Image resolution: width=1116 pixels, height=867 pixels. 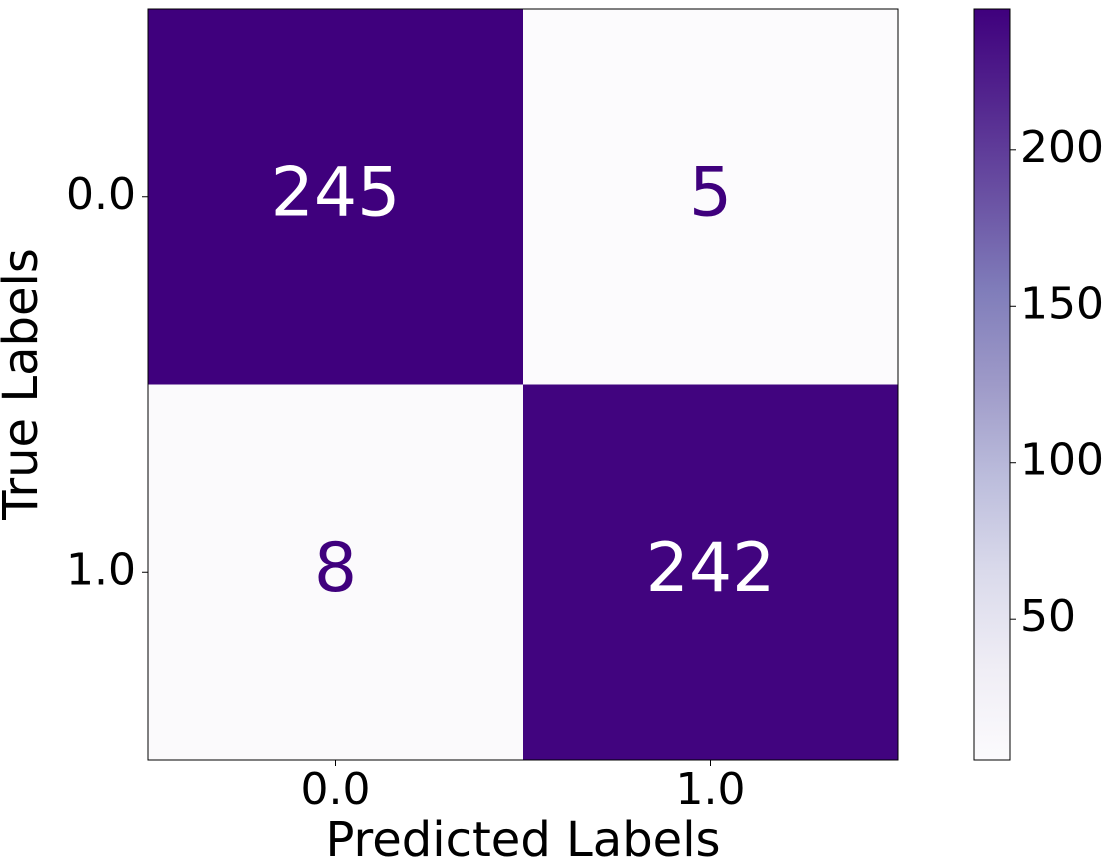 What do you see at coordinates (711, 568) in the screenshot?
I see `cell-label: 242` at bounding box center [711, 568].